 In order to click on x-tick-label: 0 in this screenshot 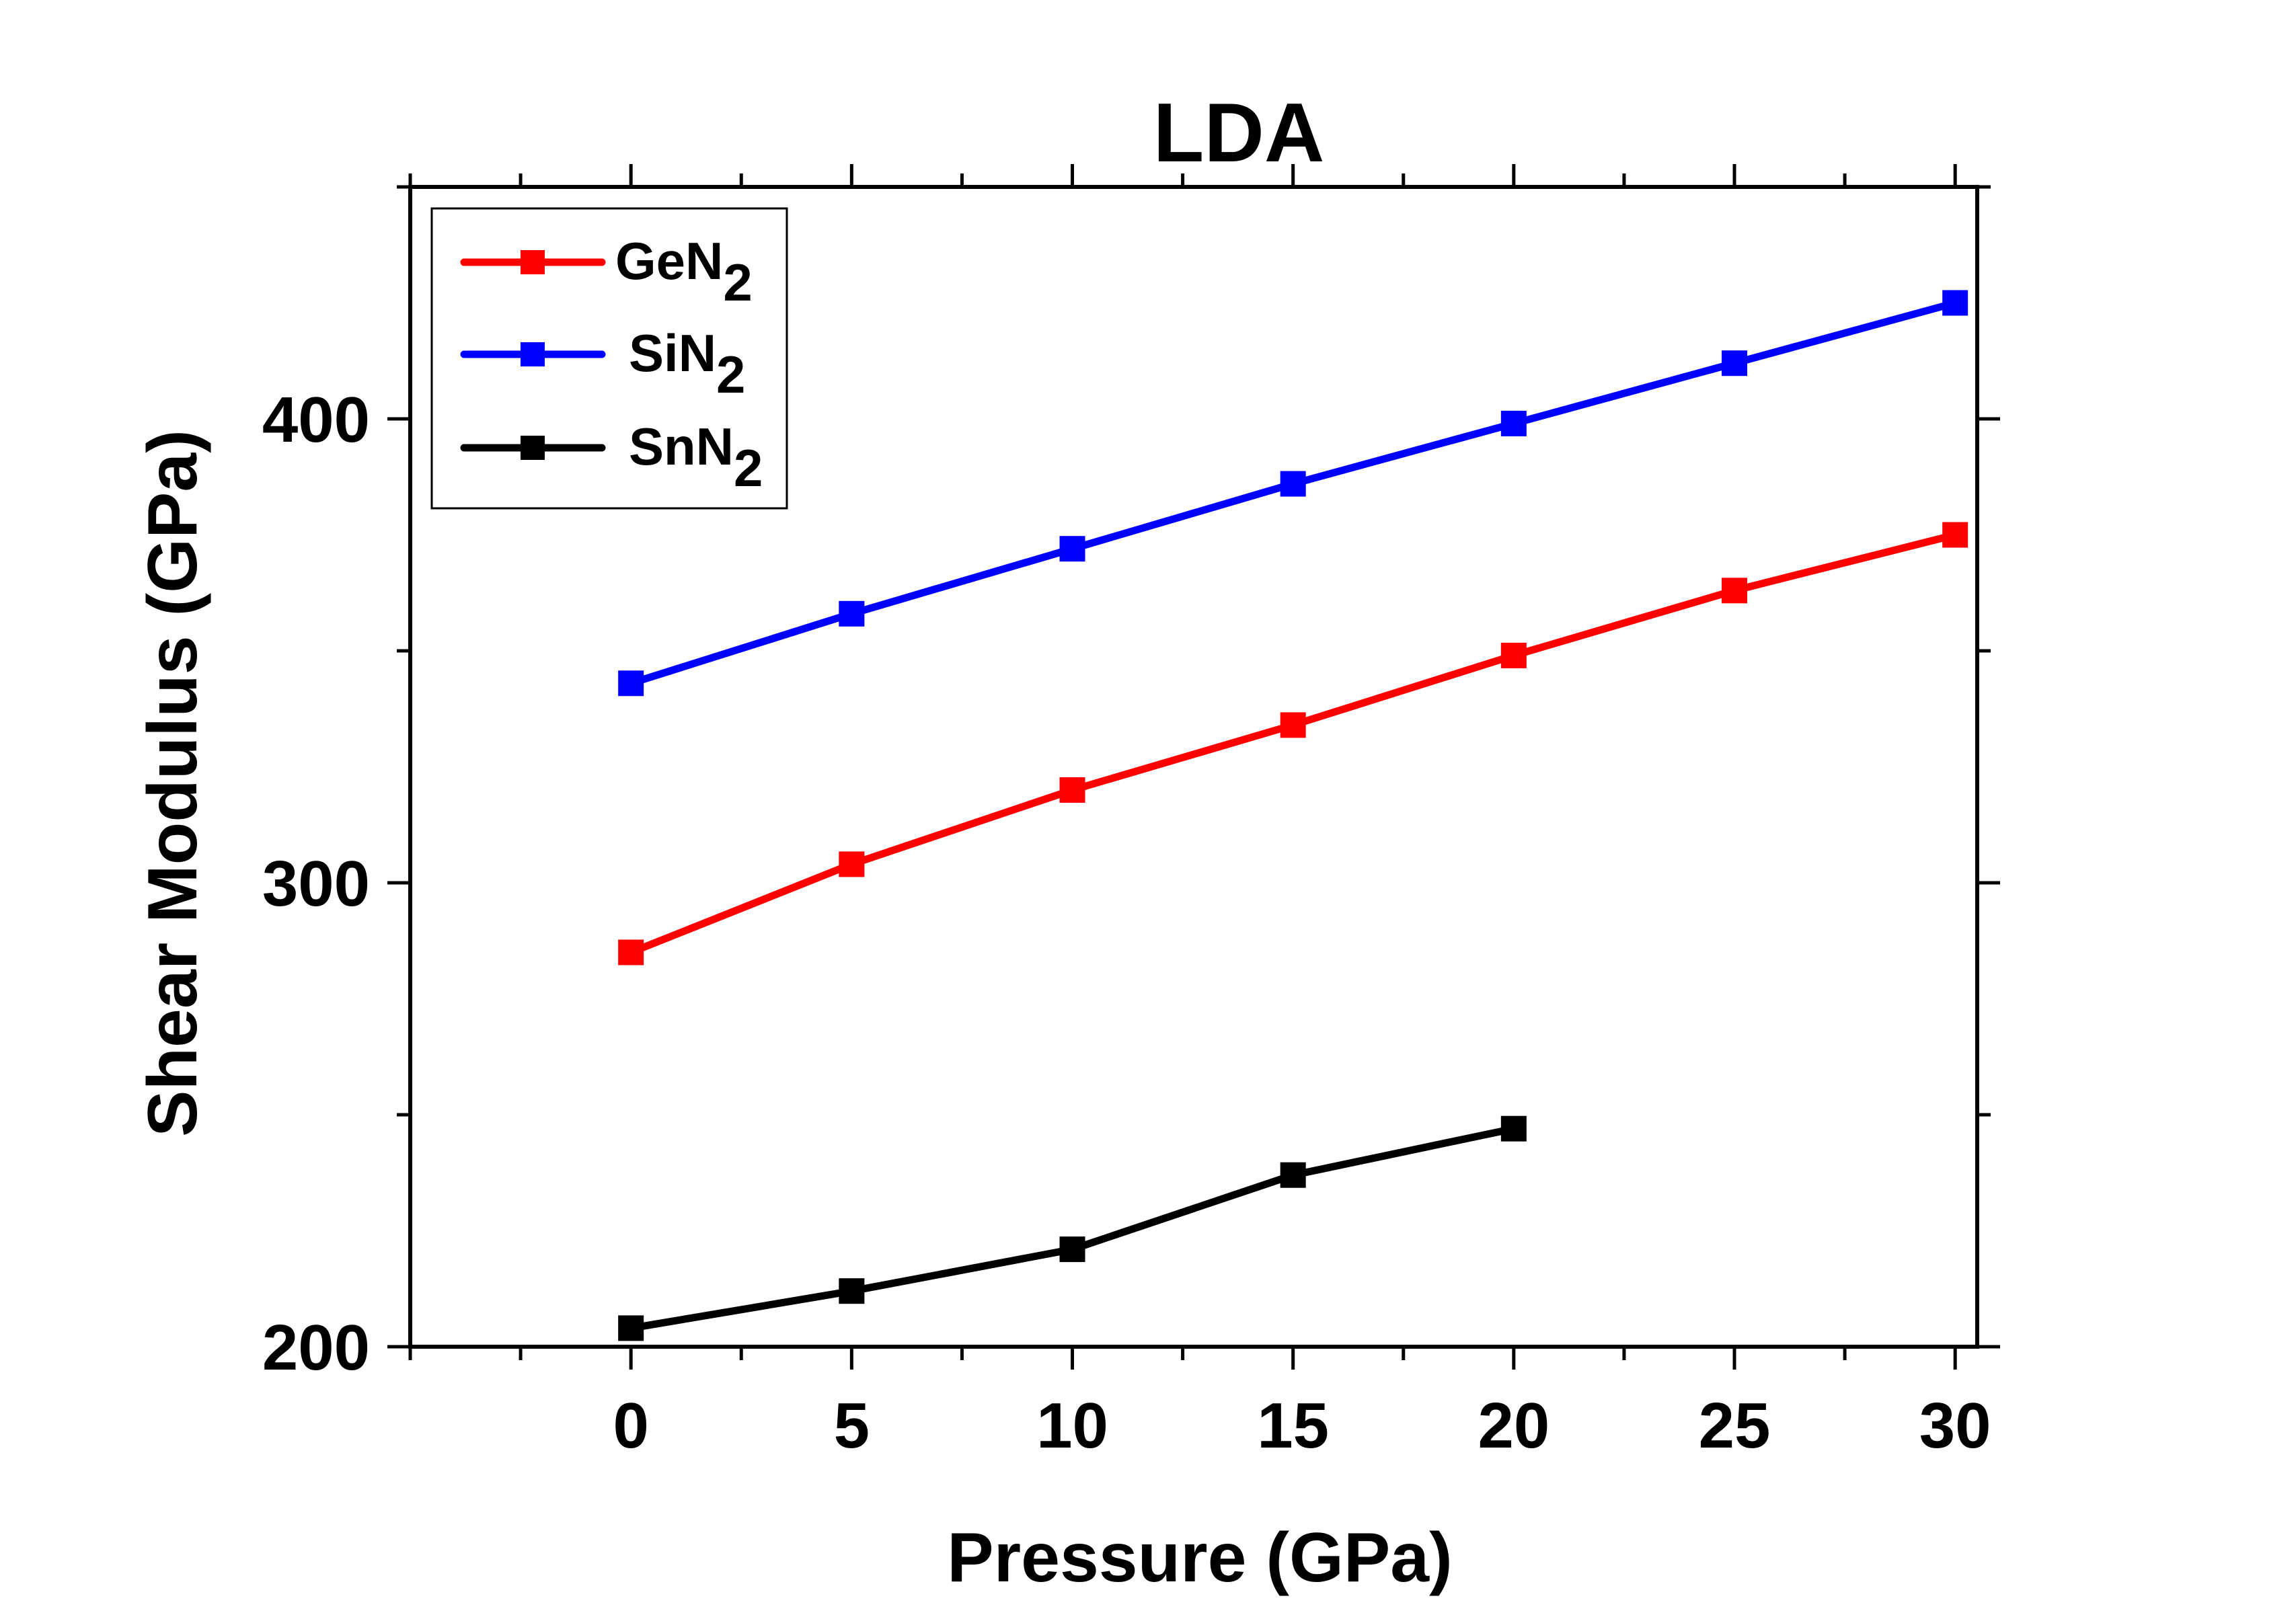, I will do `click(631, 1426)`.